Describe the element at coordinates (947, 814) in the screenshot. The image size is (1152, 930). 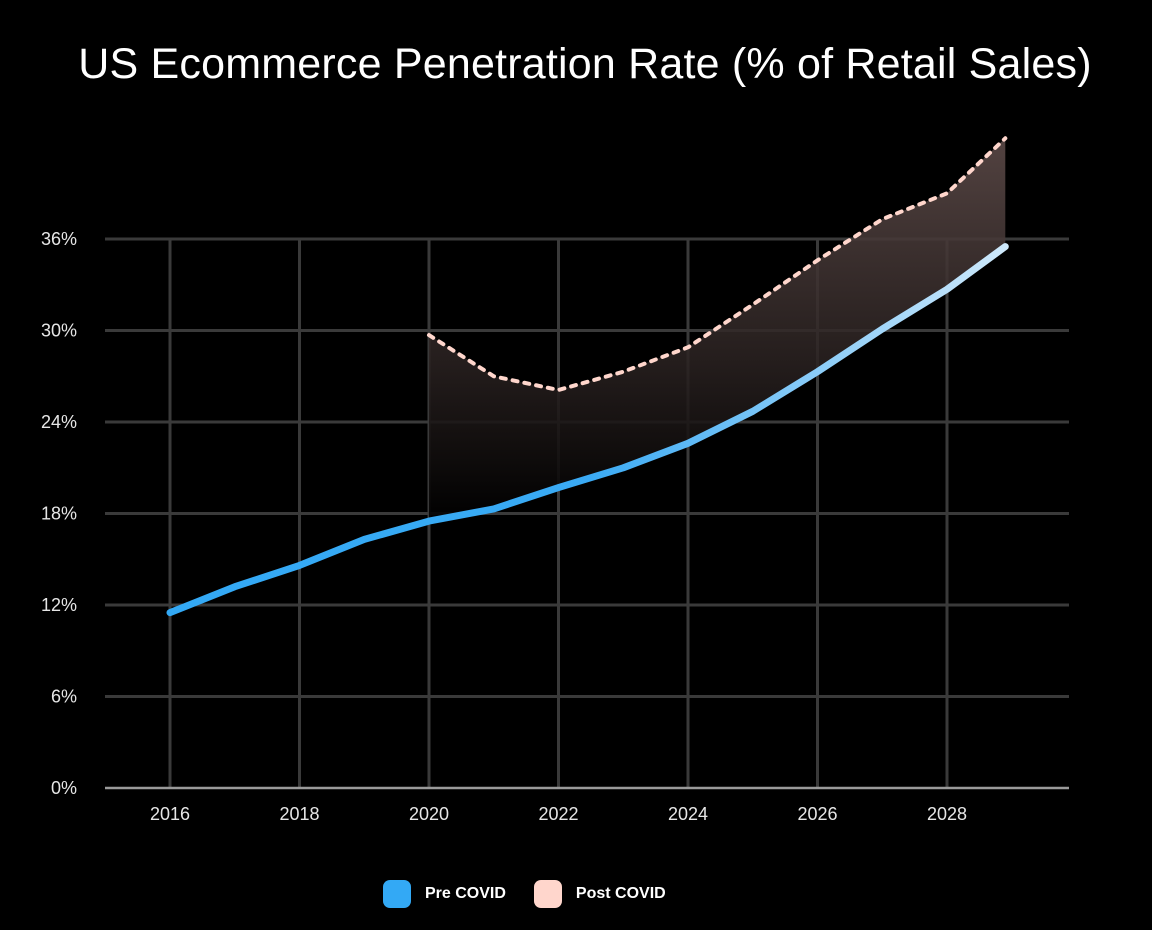
I see `x-tick-label: 2028` at that location.